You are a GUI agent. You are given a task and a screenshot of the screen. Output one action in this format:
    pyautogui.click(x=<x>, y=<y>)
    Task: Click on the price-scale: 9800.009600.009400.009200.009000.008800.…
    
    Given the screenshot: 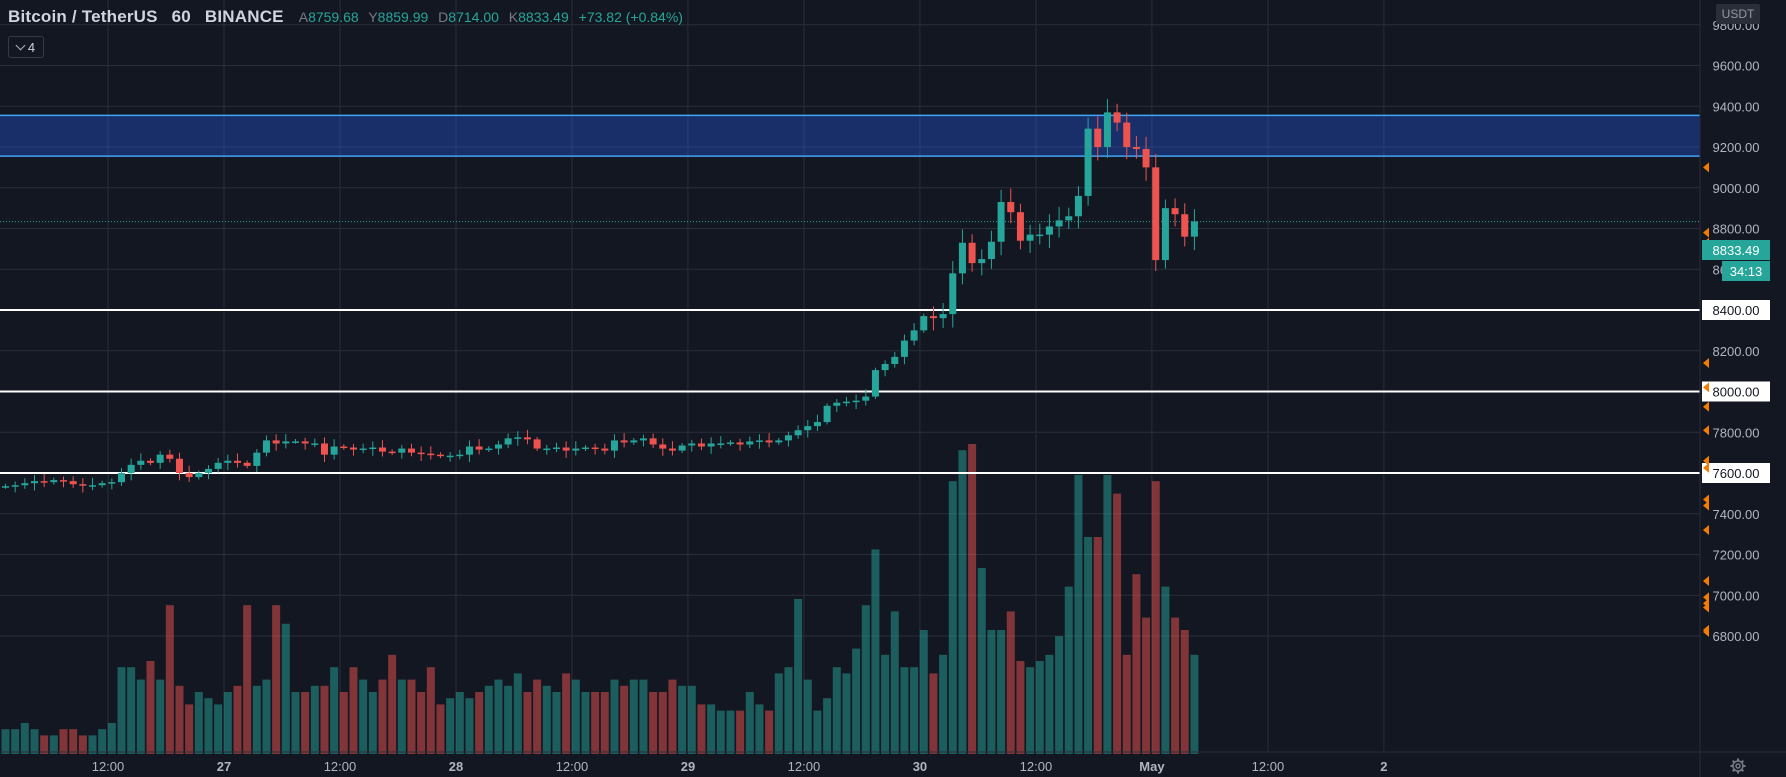 What is the action you would take?
    pyautogui.click(x=1736, y=331)
    